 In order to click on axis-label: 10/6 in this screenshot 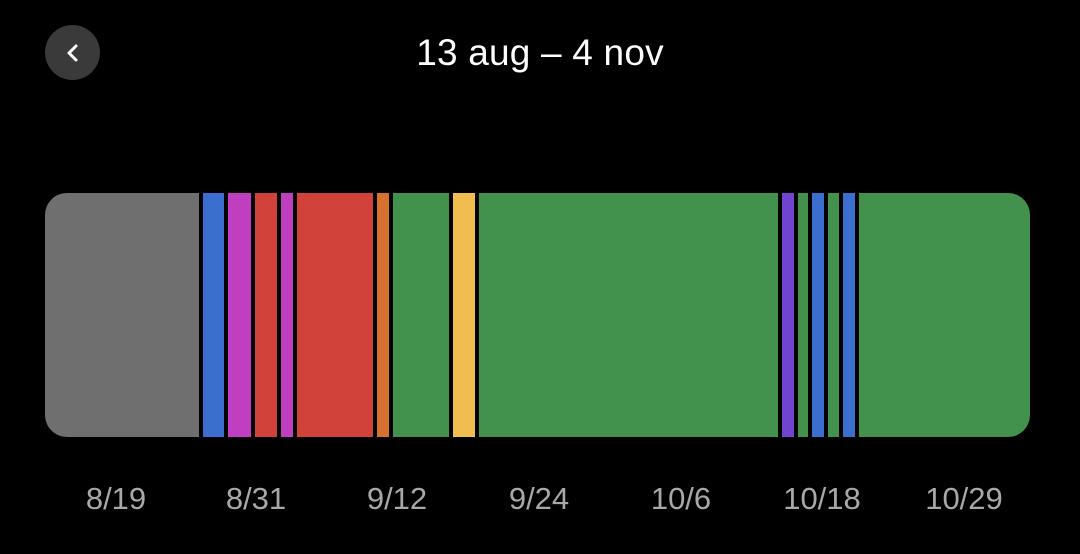, I will do `click(681, 498)`.